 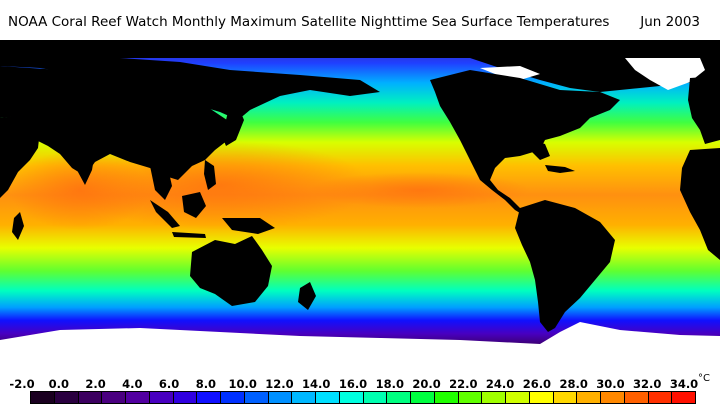 What do you see at coordinates (80, 190) in the screenshot?
I see `indian-ocean-warm-area` at bounding box center [80, 190].